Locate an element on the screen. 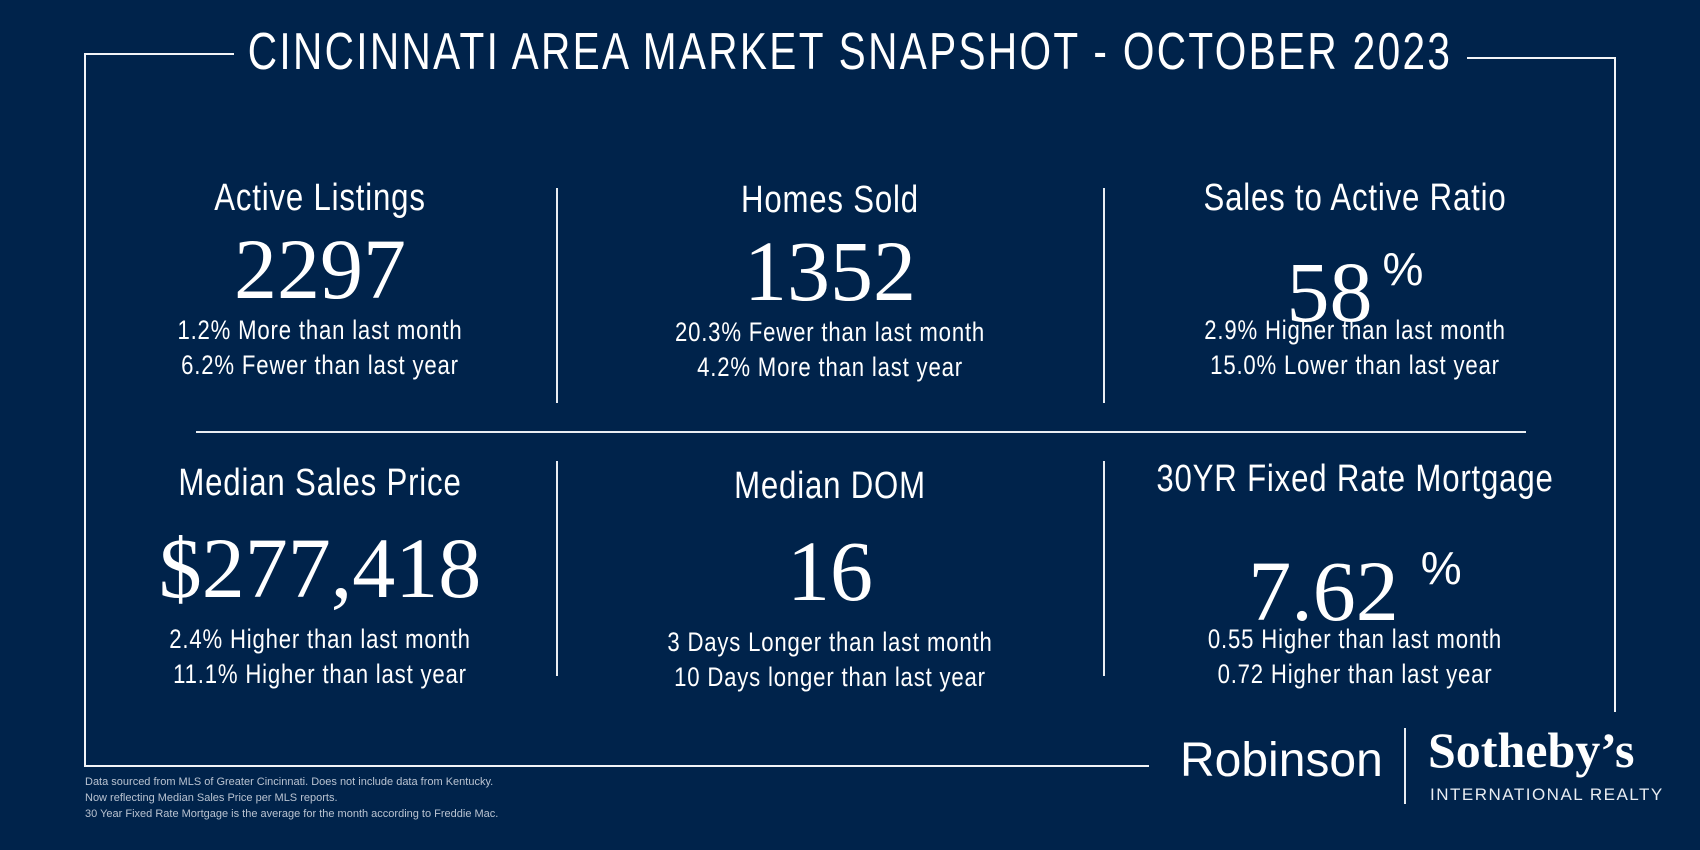 The height and width of the screenshot is (850, 1700). frame-top-right is located at coordinates (1541, 58).